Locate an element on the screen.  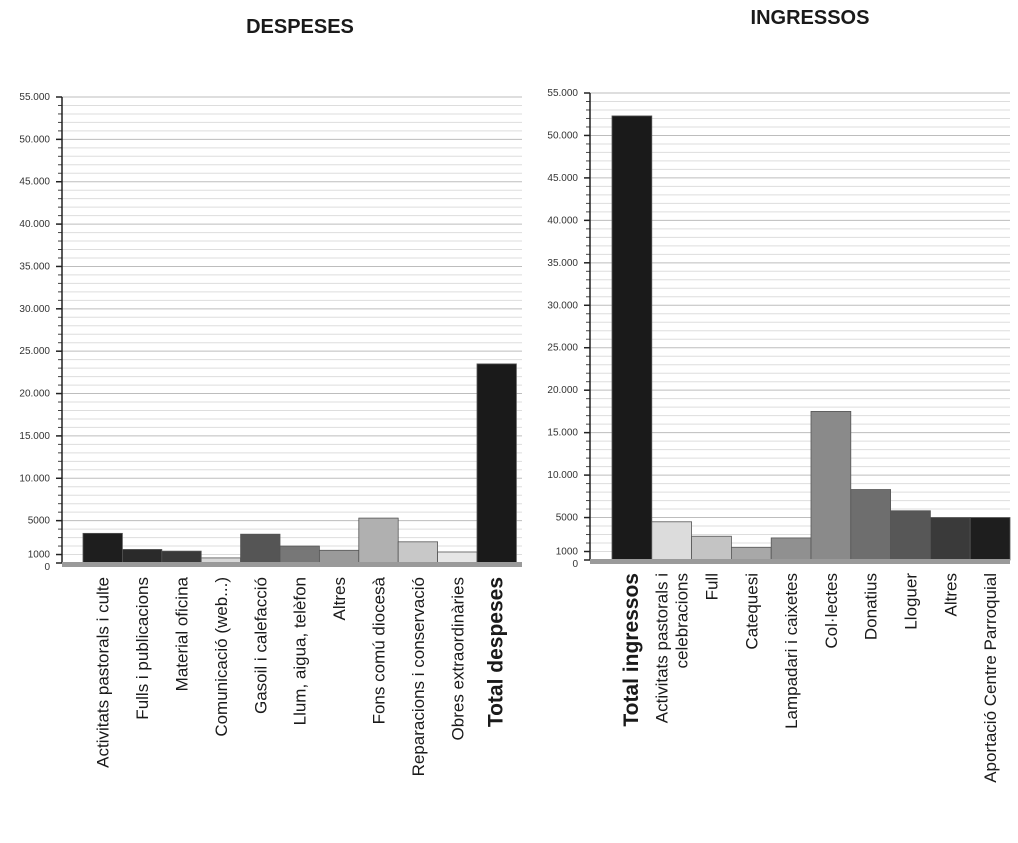
x-category-label: Comunicació (web...) is located at coordinates (221, 657).